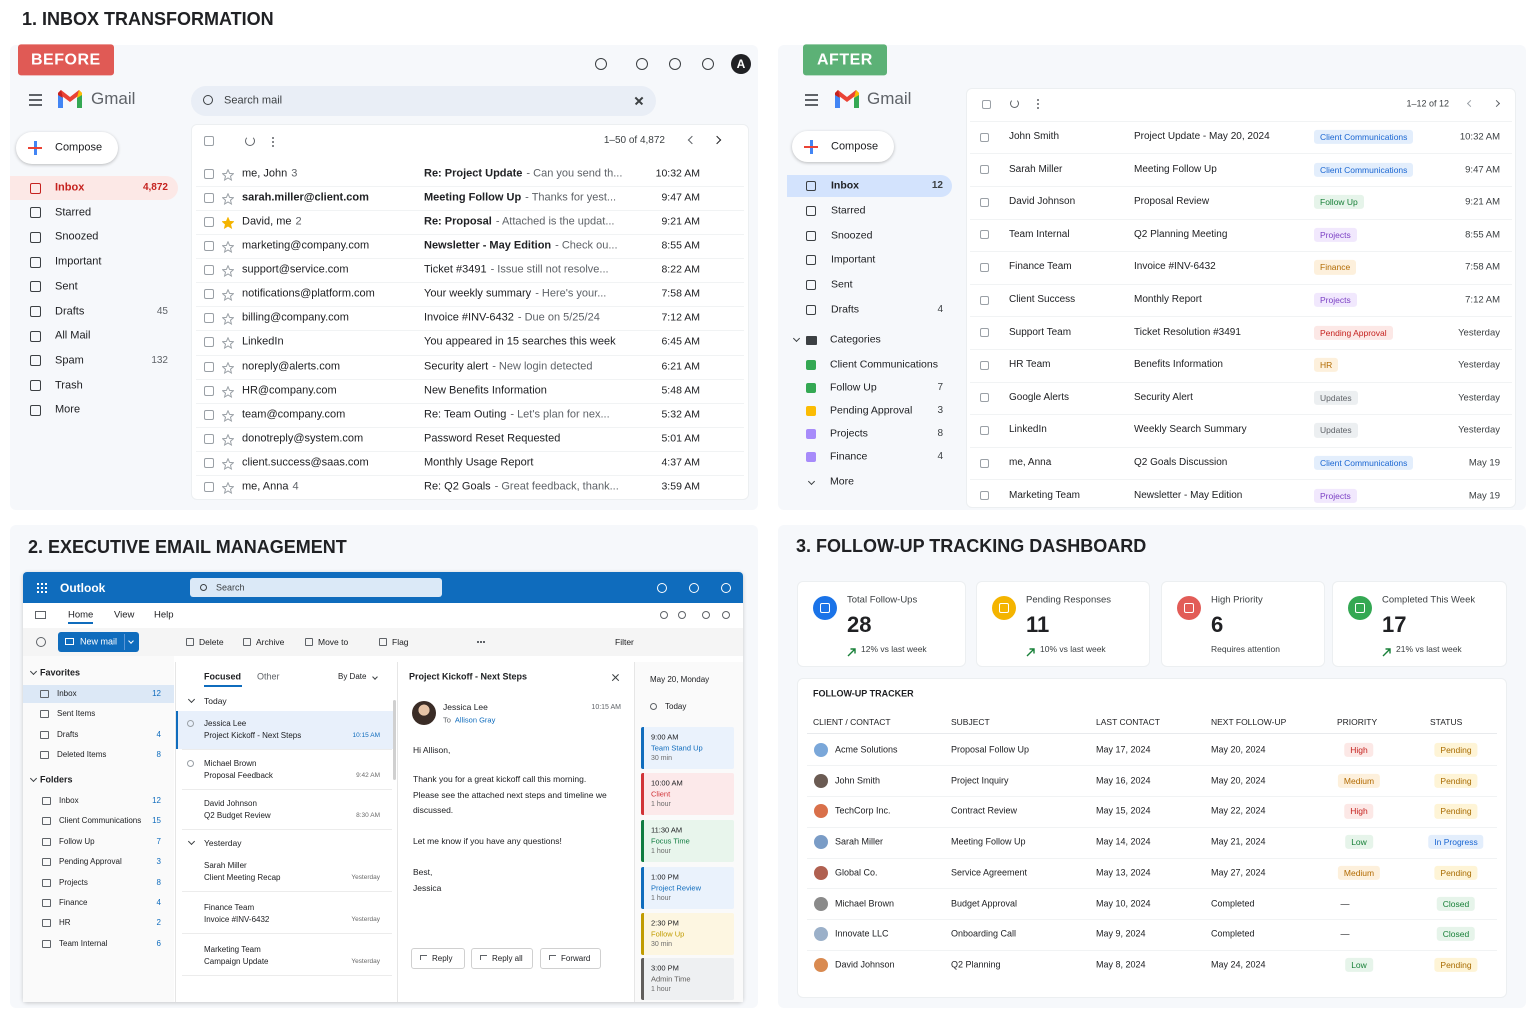 Image resolution: width=1536 pixels, height=1024 pixels. What do you see at coordinates (164, 615) in the screenshot?
I see `ribbon-tab: Help` at bounding box center [164, 615].